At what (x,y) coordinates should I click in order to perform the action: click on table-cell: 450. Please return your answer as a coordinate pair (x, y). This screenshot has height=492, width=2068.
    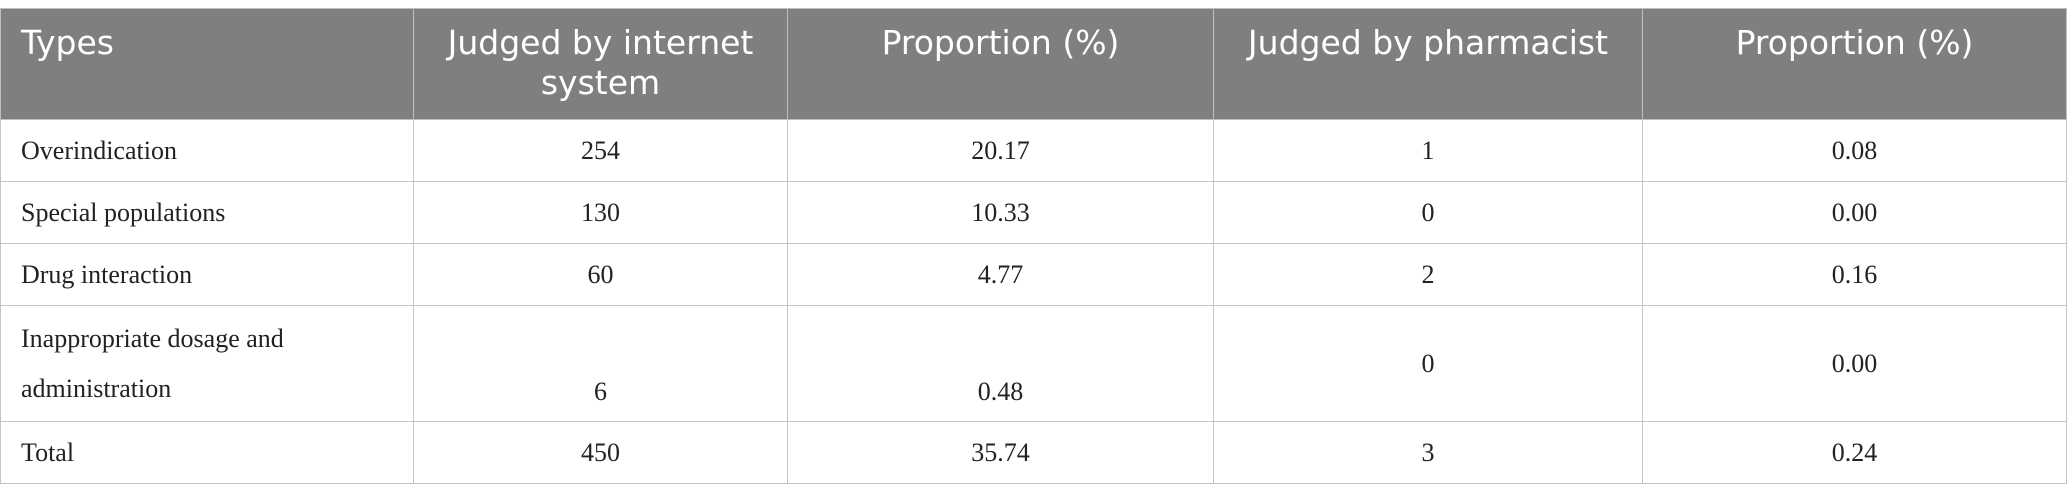
    Looking at the image, I should click on (600, 452).